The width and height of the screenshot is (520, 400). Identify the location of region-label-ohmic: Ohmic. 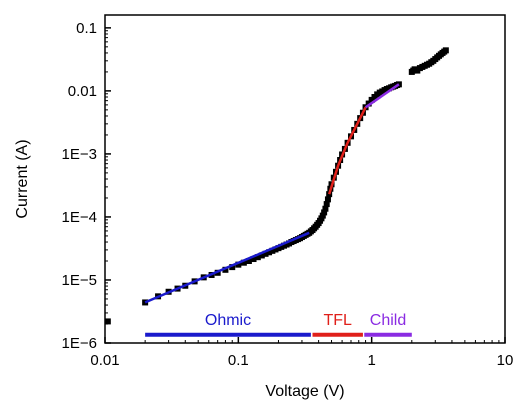
(228, 320).